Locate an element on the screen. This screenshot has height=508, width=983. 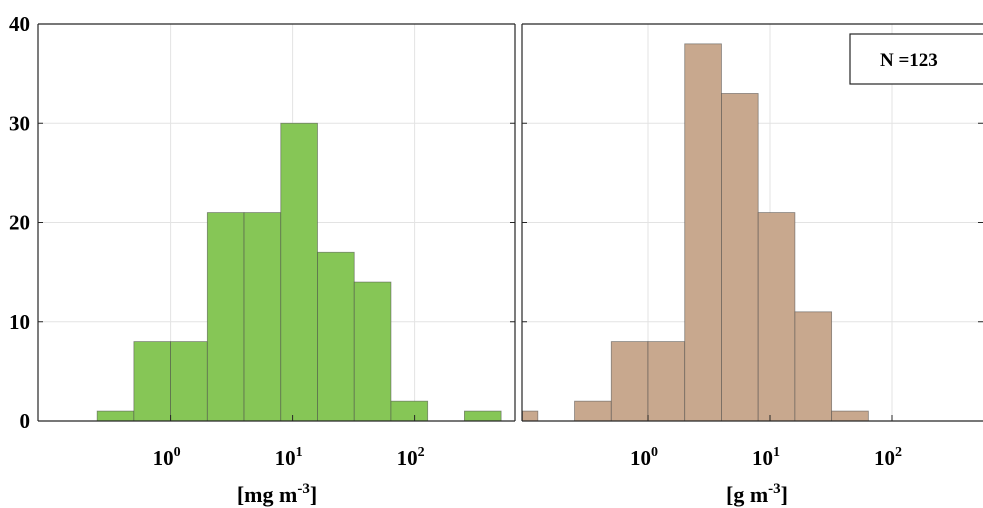
y-tick-label: 20 is located at coordinates (19, 223).